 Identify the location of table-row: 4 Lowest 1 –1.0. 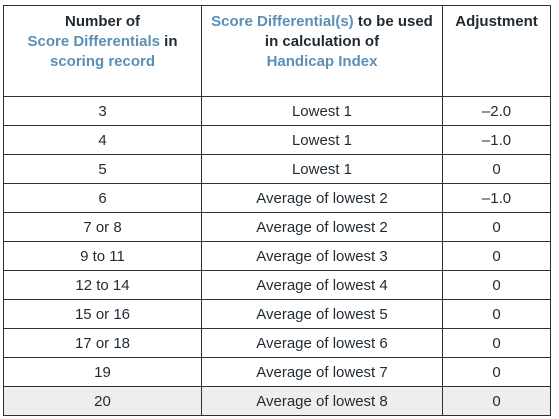
(277, 140).